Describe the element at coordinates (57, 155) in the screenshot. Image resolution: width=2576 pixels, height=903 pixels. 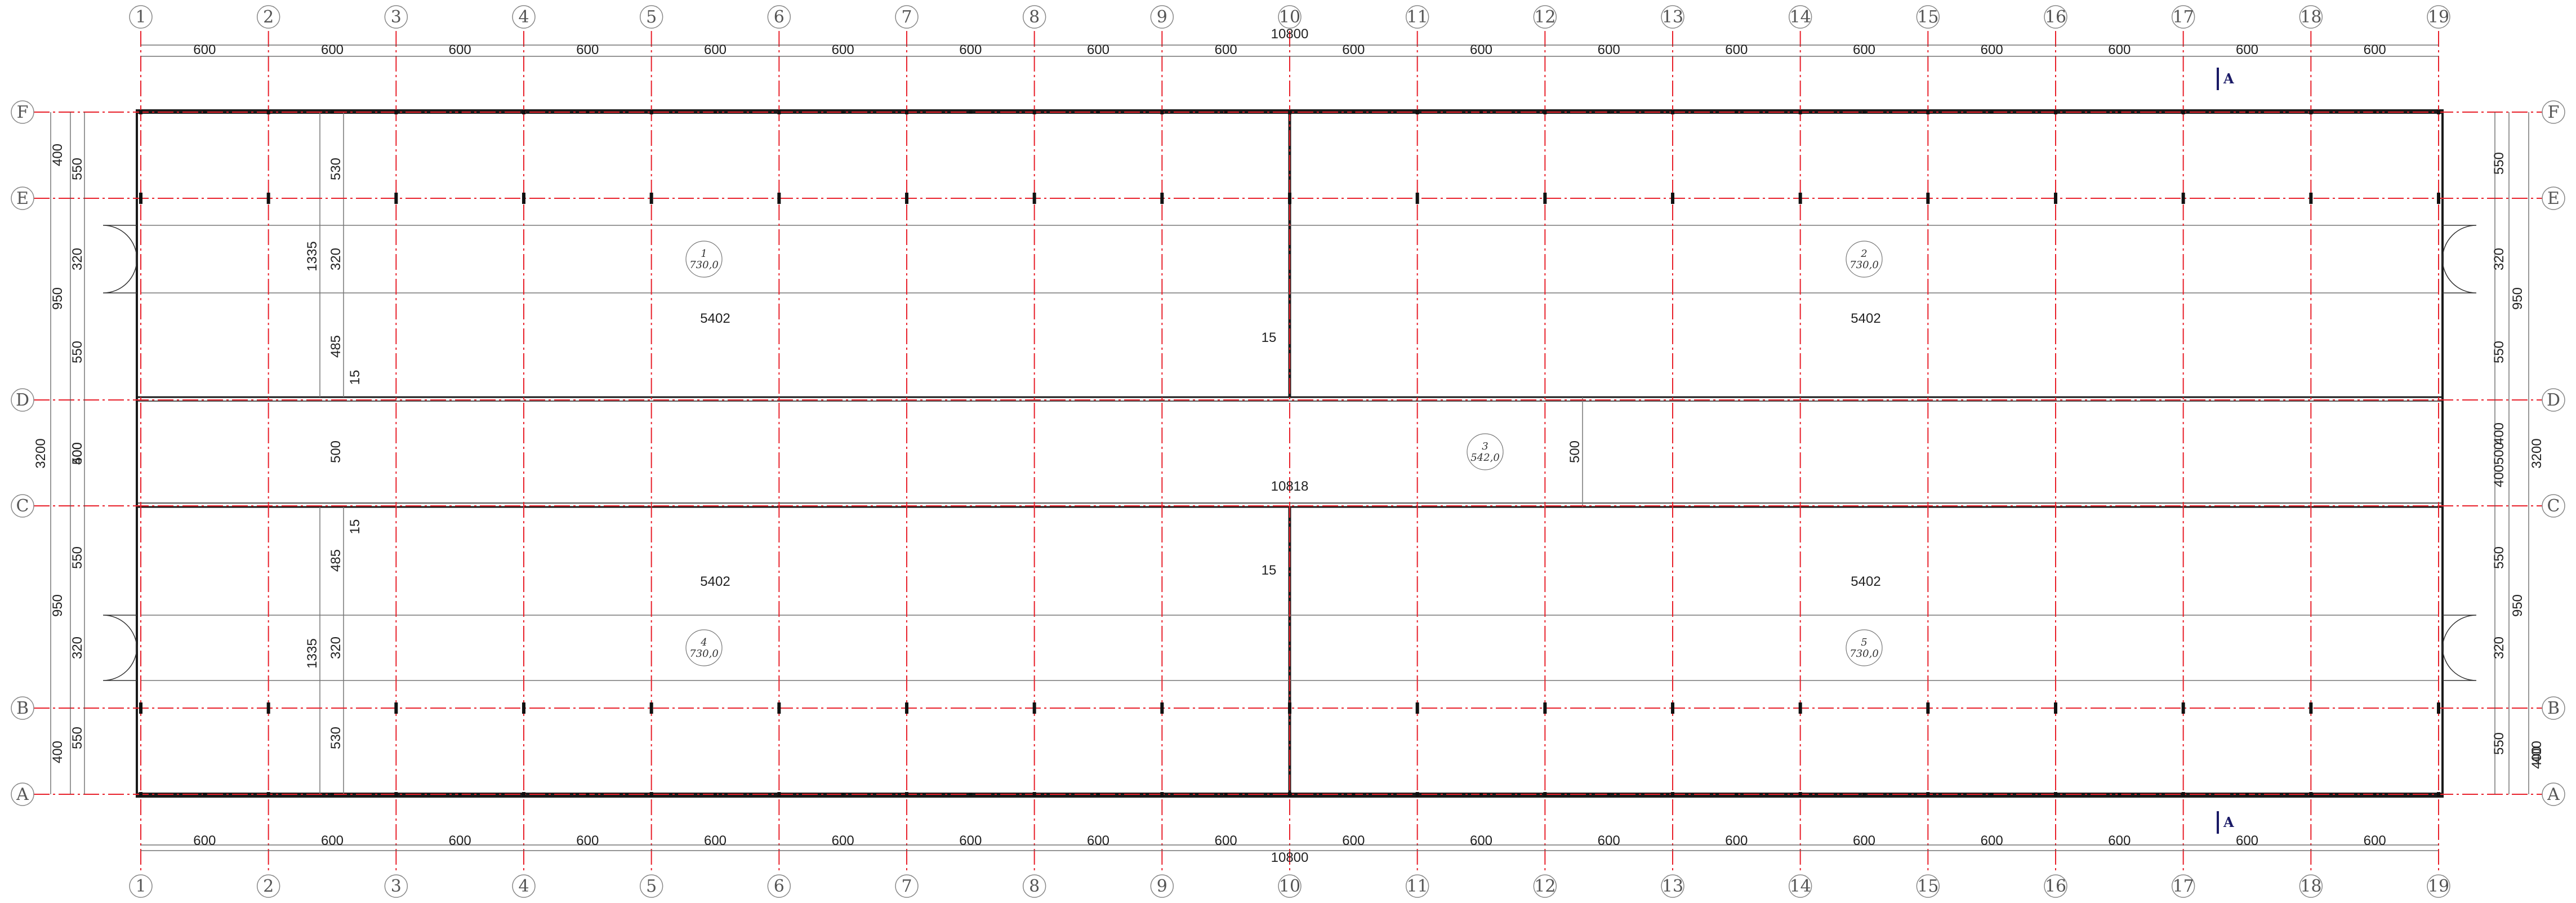
I see `left-outer-dim: 400` at that location.